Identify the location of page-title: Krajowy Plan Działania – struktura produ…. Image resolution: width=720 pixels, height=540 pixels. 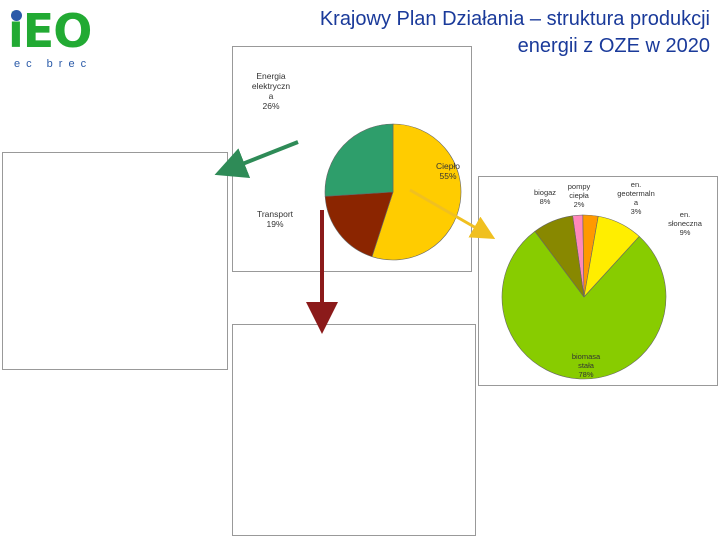
(450, 33).